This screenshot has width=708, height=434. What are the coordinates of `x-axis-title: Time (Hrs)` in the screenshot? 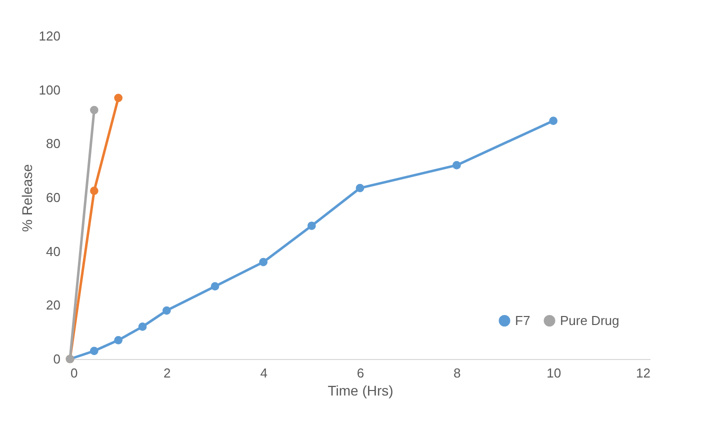 It's located at (361, 390).